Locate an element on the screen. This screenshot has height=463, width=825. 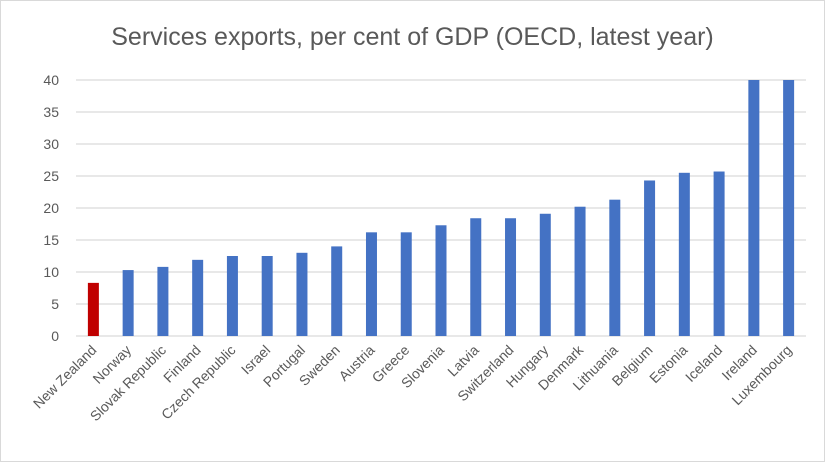
y-tick-label: 25 is located at coordinates (51, 176).